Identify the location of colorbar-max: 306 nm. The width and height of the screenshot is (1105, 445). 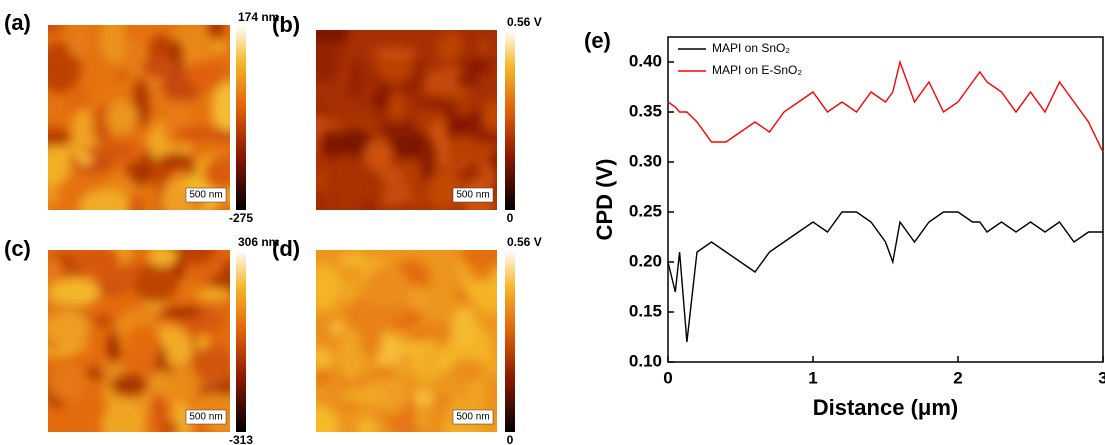
(258, 242).